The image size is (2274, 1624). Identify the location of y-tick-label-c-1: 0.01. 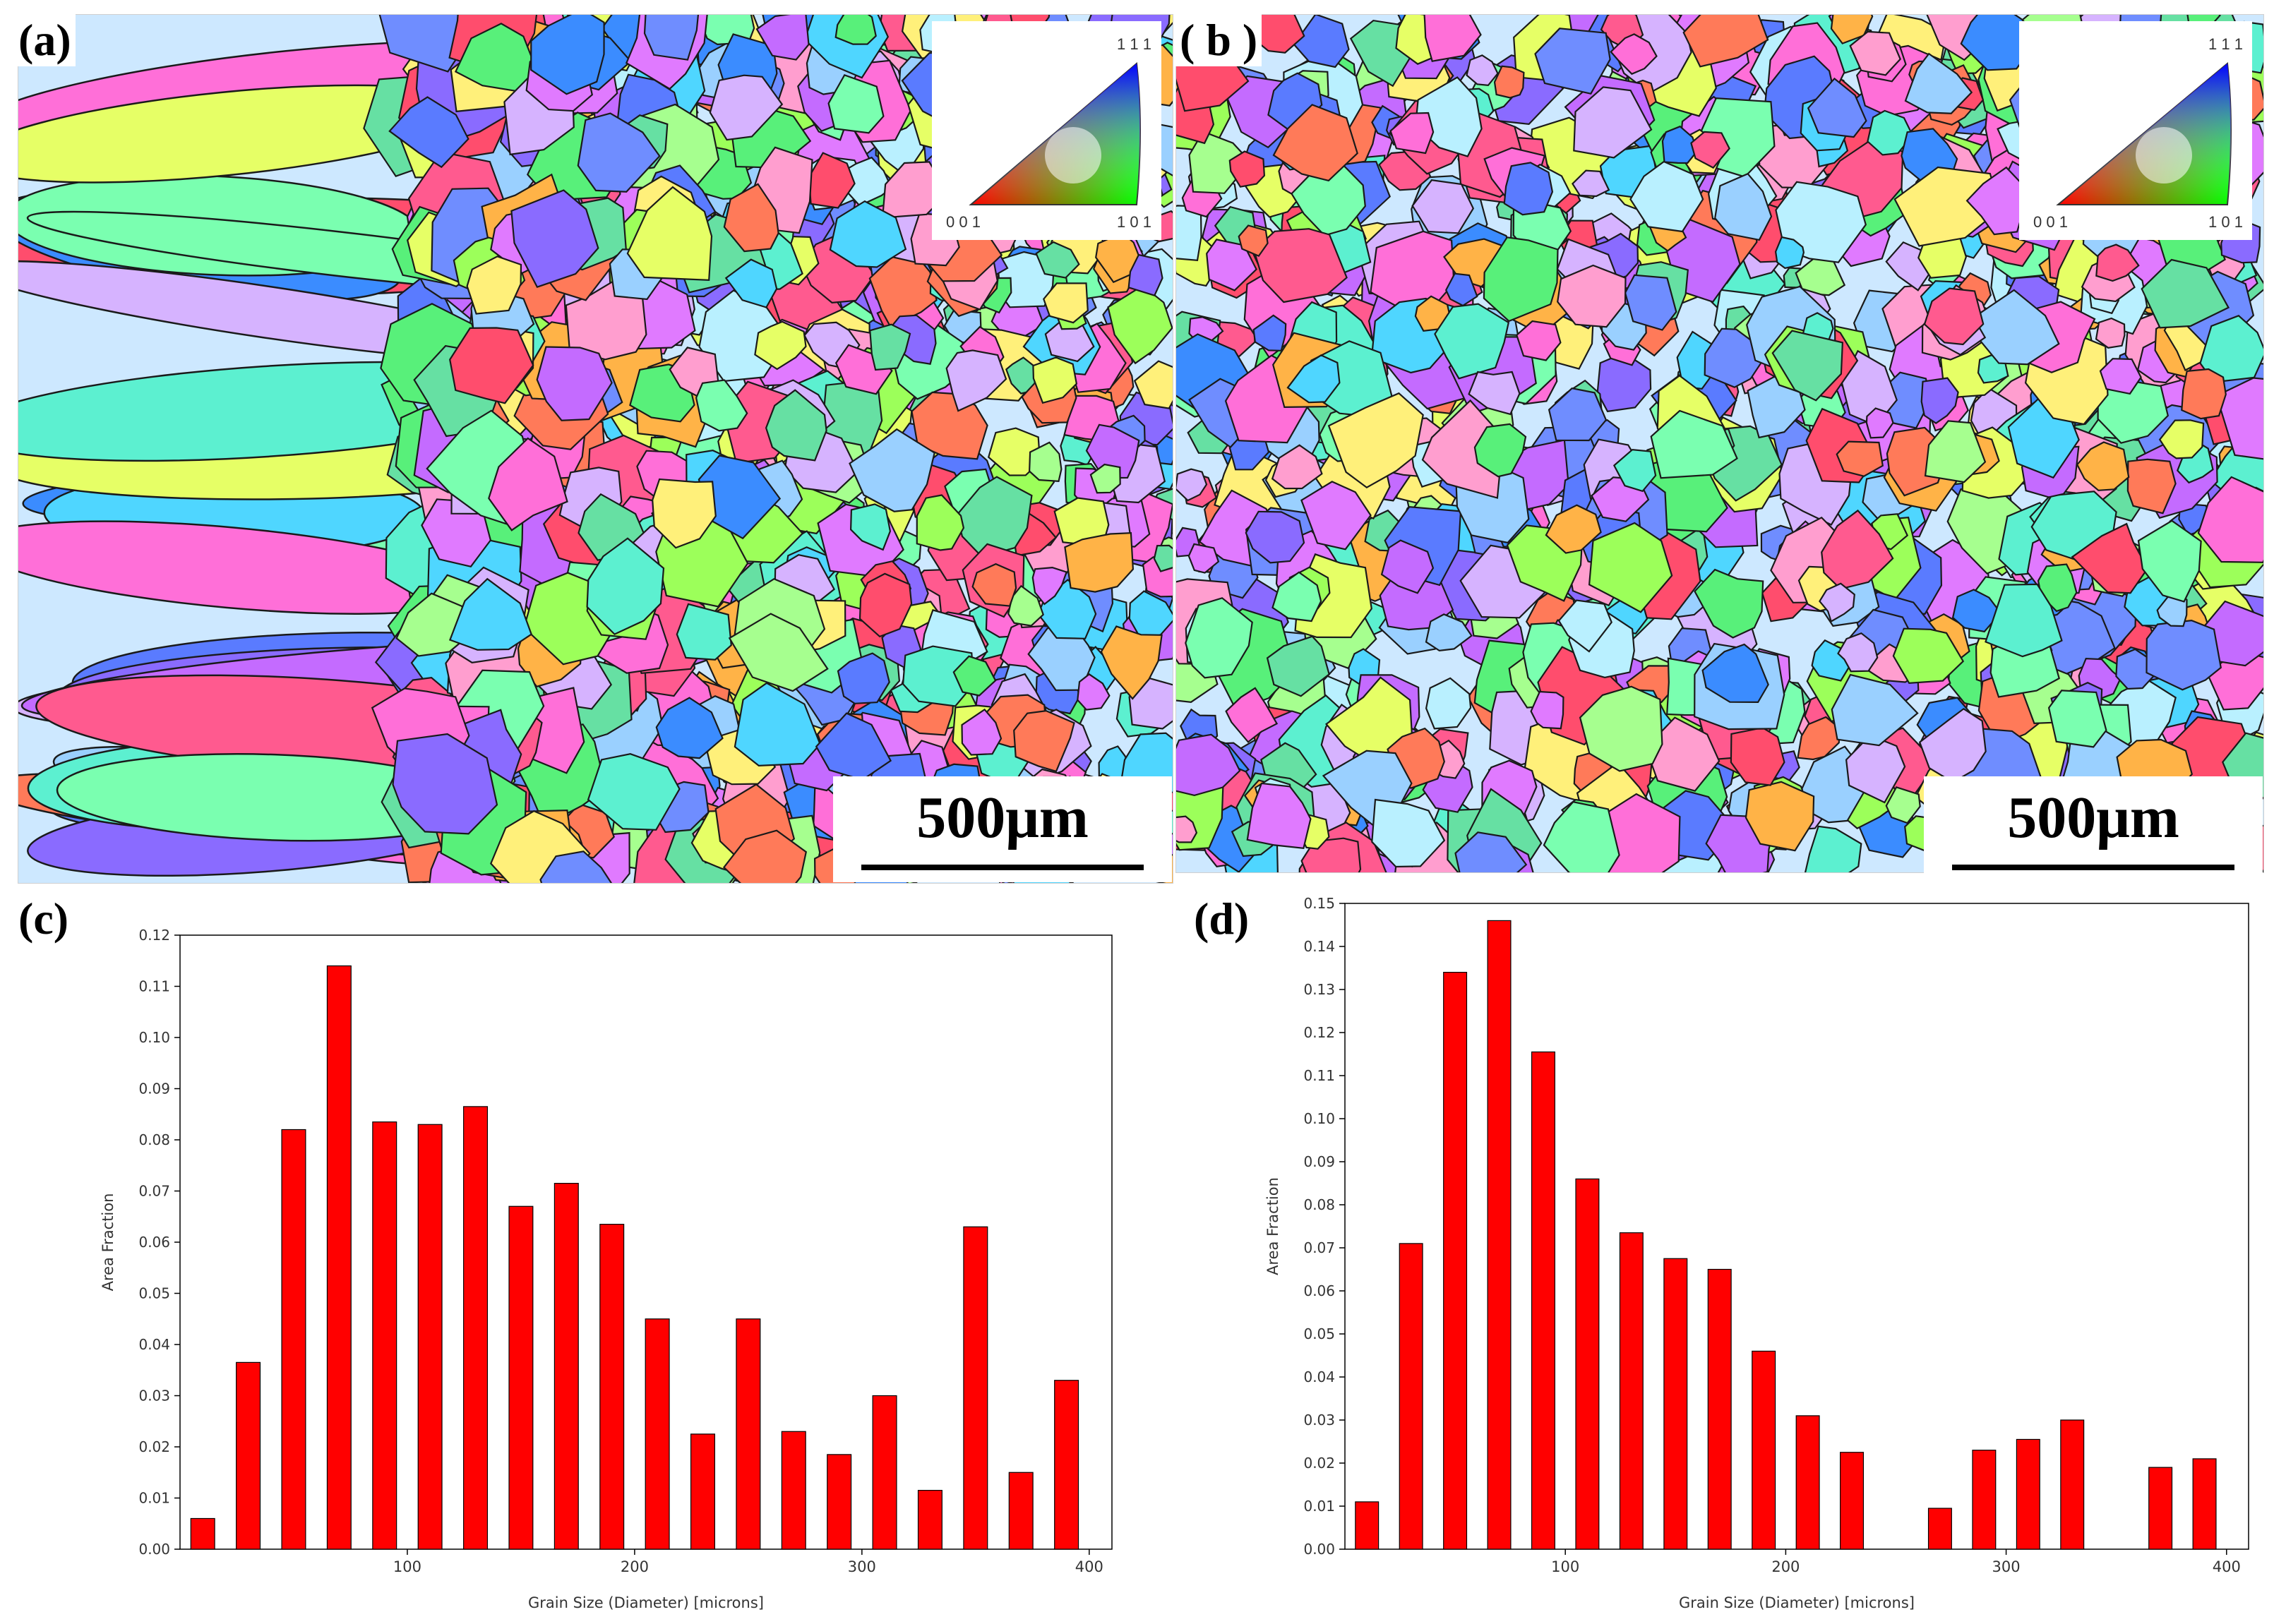
(154, 1498).